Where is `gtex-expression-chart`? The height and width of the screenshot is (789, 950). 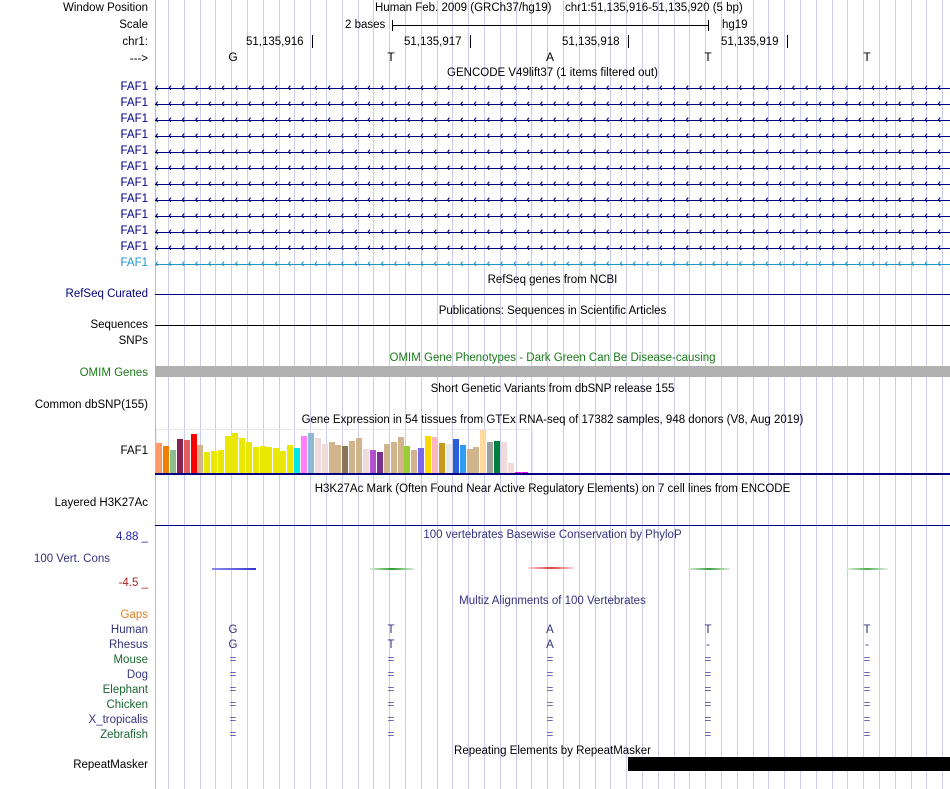 gtex-expression-chart is located at coordinates (553, 450).